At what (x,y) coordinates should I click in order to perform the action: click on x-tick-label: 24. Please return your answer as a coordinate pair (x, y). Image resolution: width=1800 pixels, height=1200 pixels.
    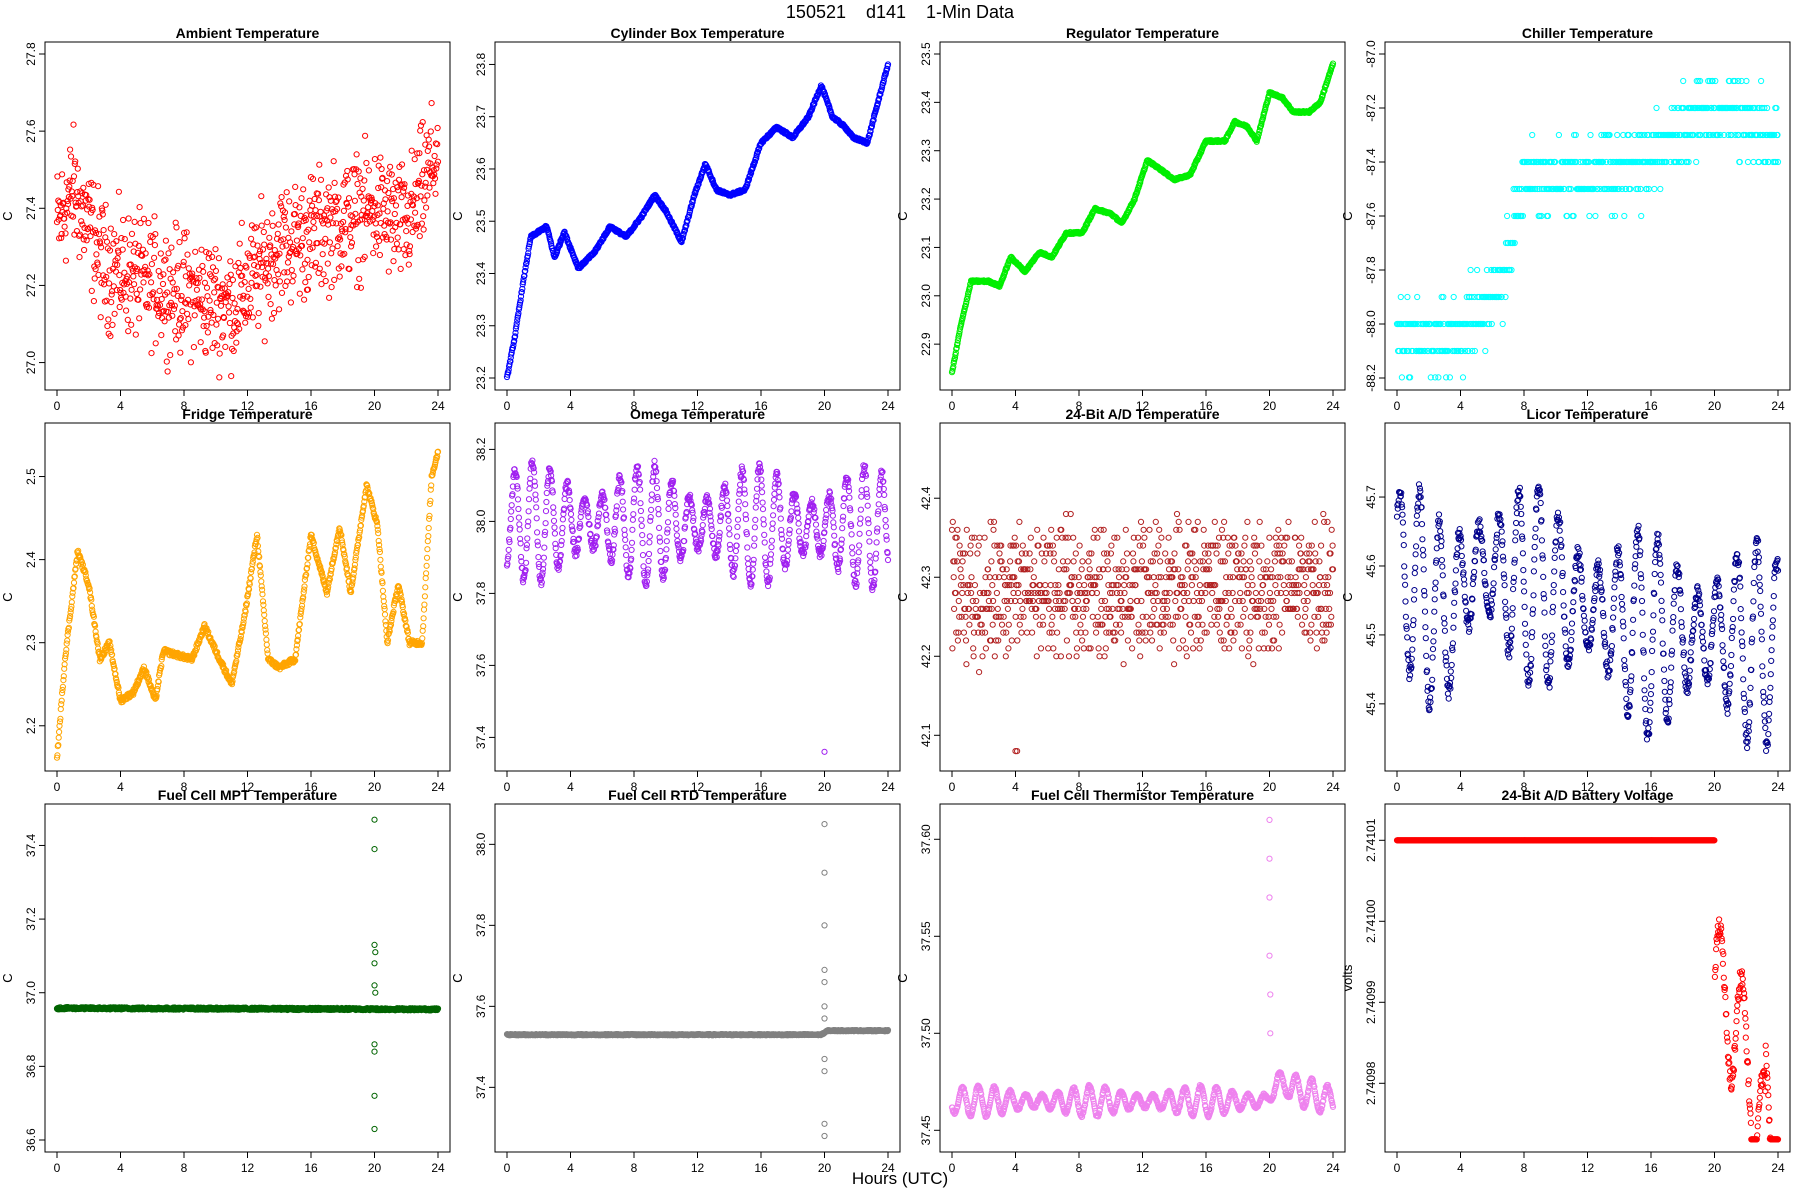
    Looking at the image, I should click on (888, 787).